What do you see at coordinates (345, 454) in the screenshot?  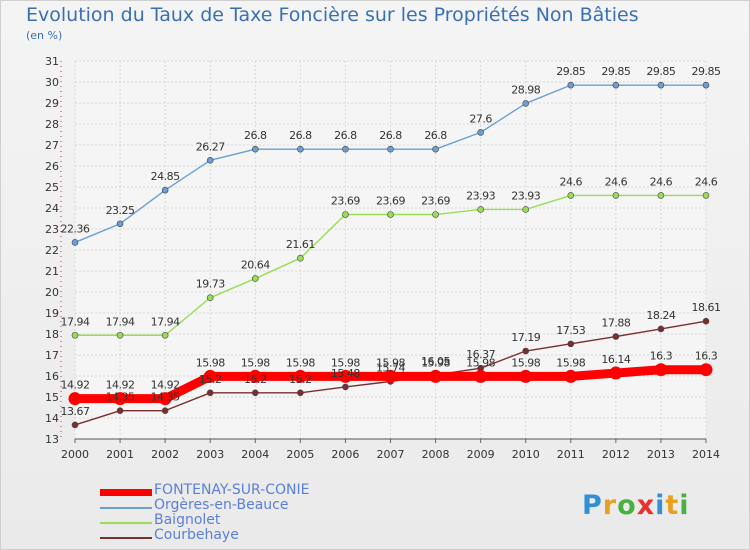 I see `x-tick-label: 2006` at bounding box center [345, 454].